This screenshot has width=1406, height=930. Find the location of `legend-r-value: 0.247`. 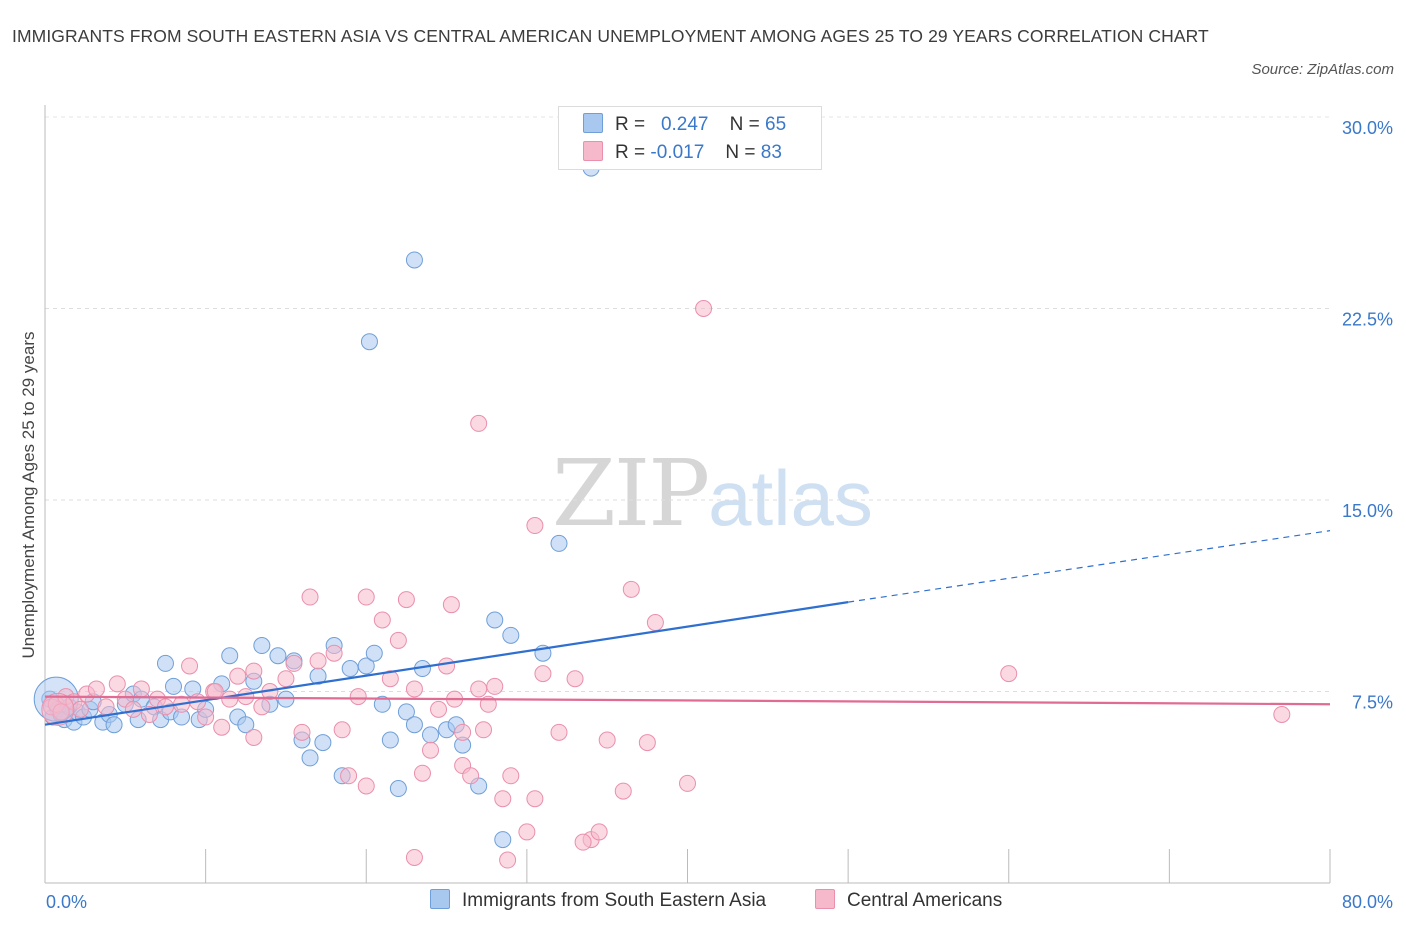

legend-r-value: 0.247 is located at coordinates (684, 124).